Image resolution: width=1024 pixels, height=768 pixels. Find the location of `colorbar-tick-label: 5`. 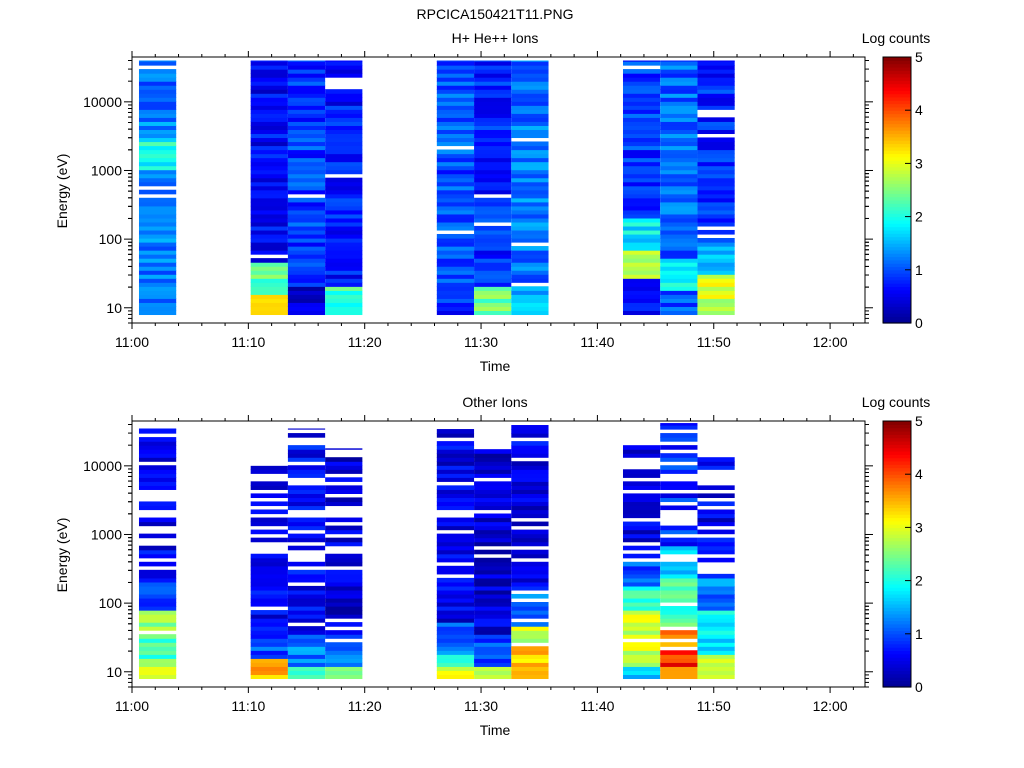

colorbar-tick-label: 5 is located at coordinates (919, 421).